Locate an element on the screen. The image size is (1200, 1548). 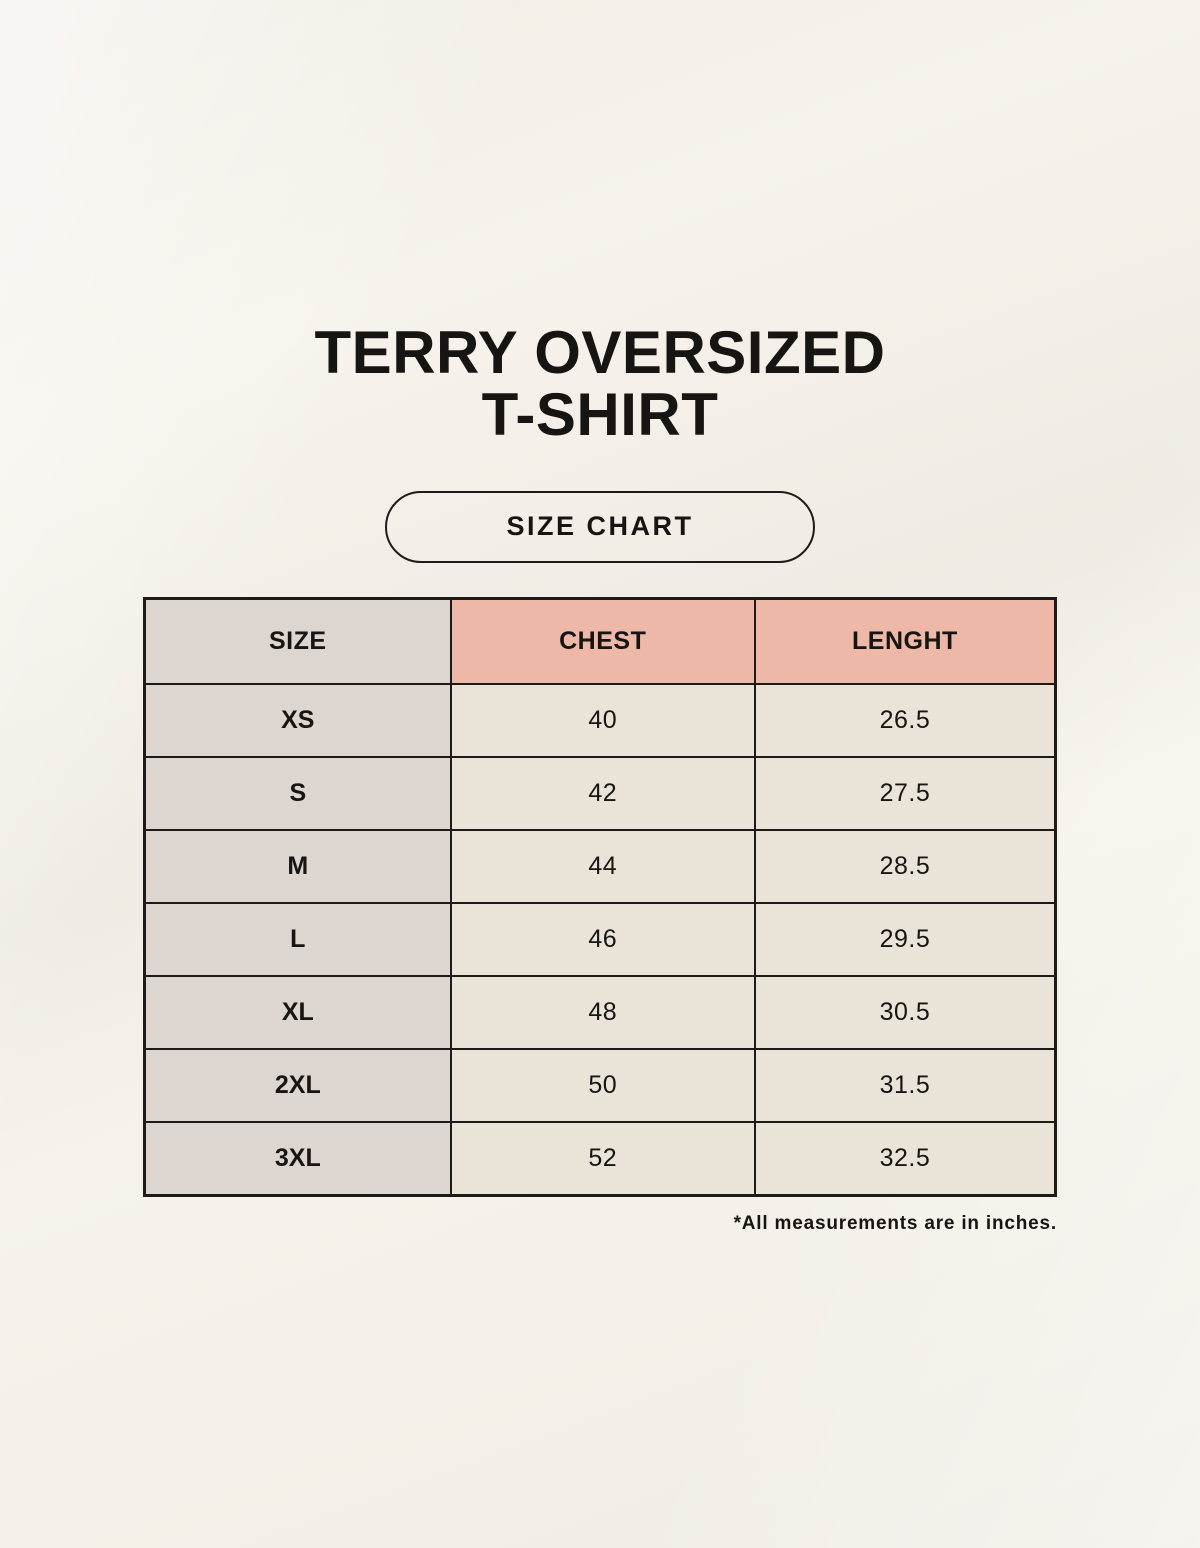
cell-size-label: 3XL is located at coordinates (297, 1159).